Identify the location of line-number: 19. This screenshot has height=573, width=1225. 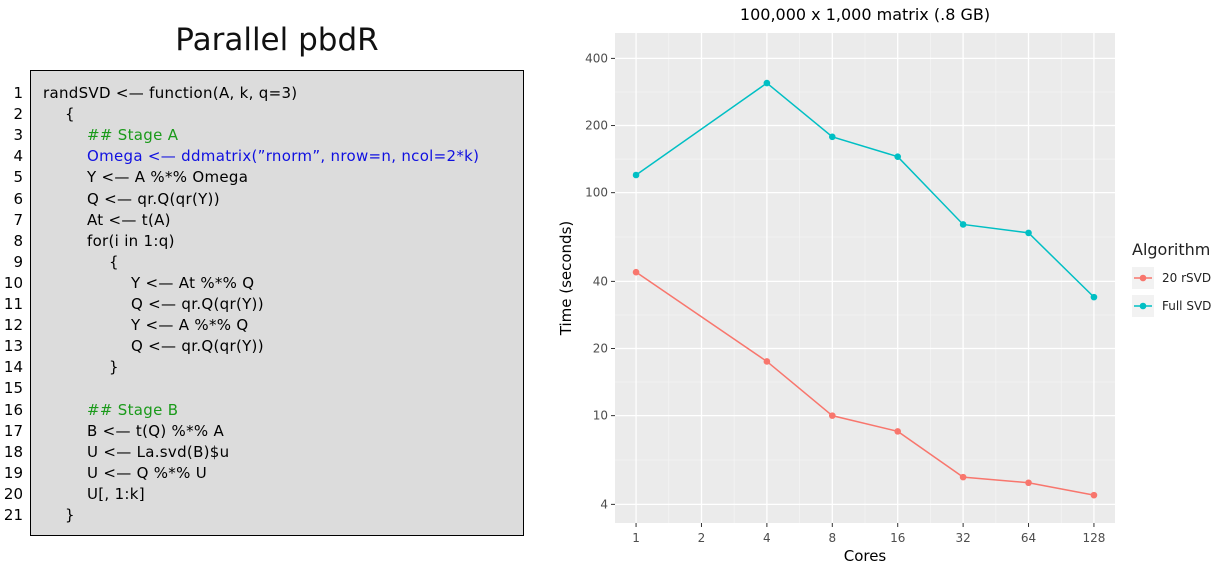
(13, 472).